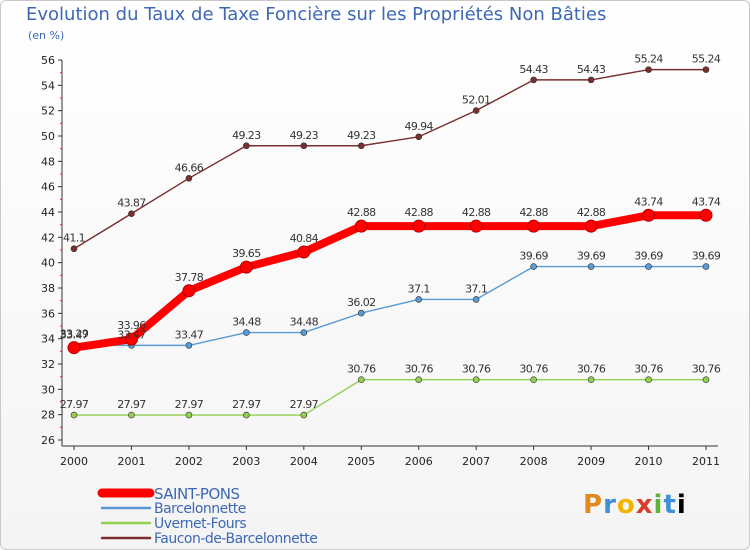  What do you see at coordinates (48, 339) in the screenshot?
I see `y-tick-label: 34` at bounding box center [48, 339].